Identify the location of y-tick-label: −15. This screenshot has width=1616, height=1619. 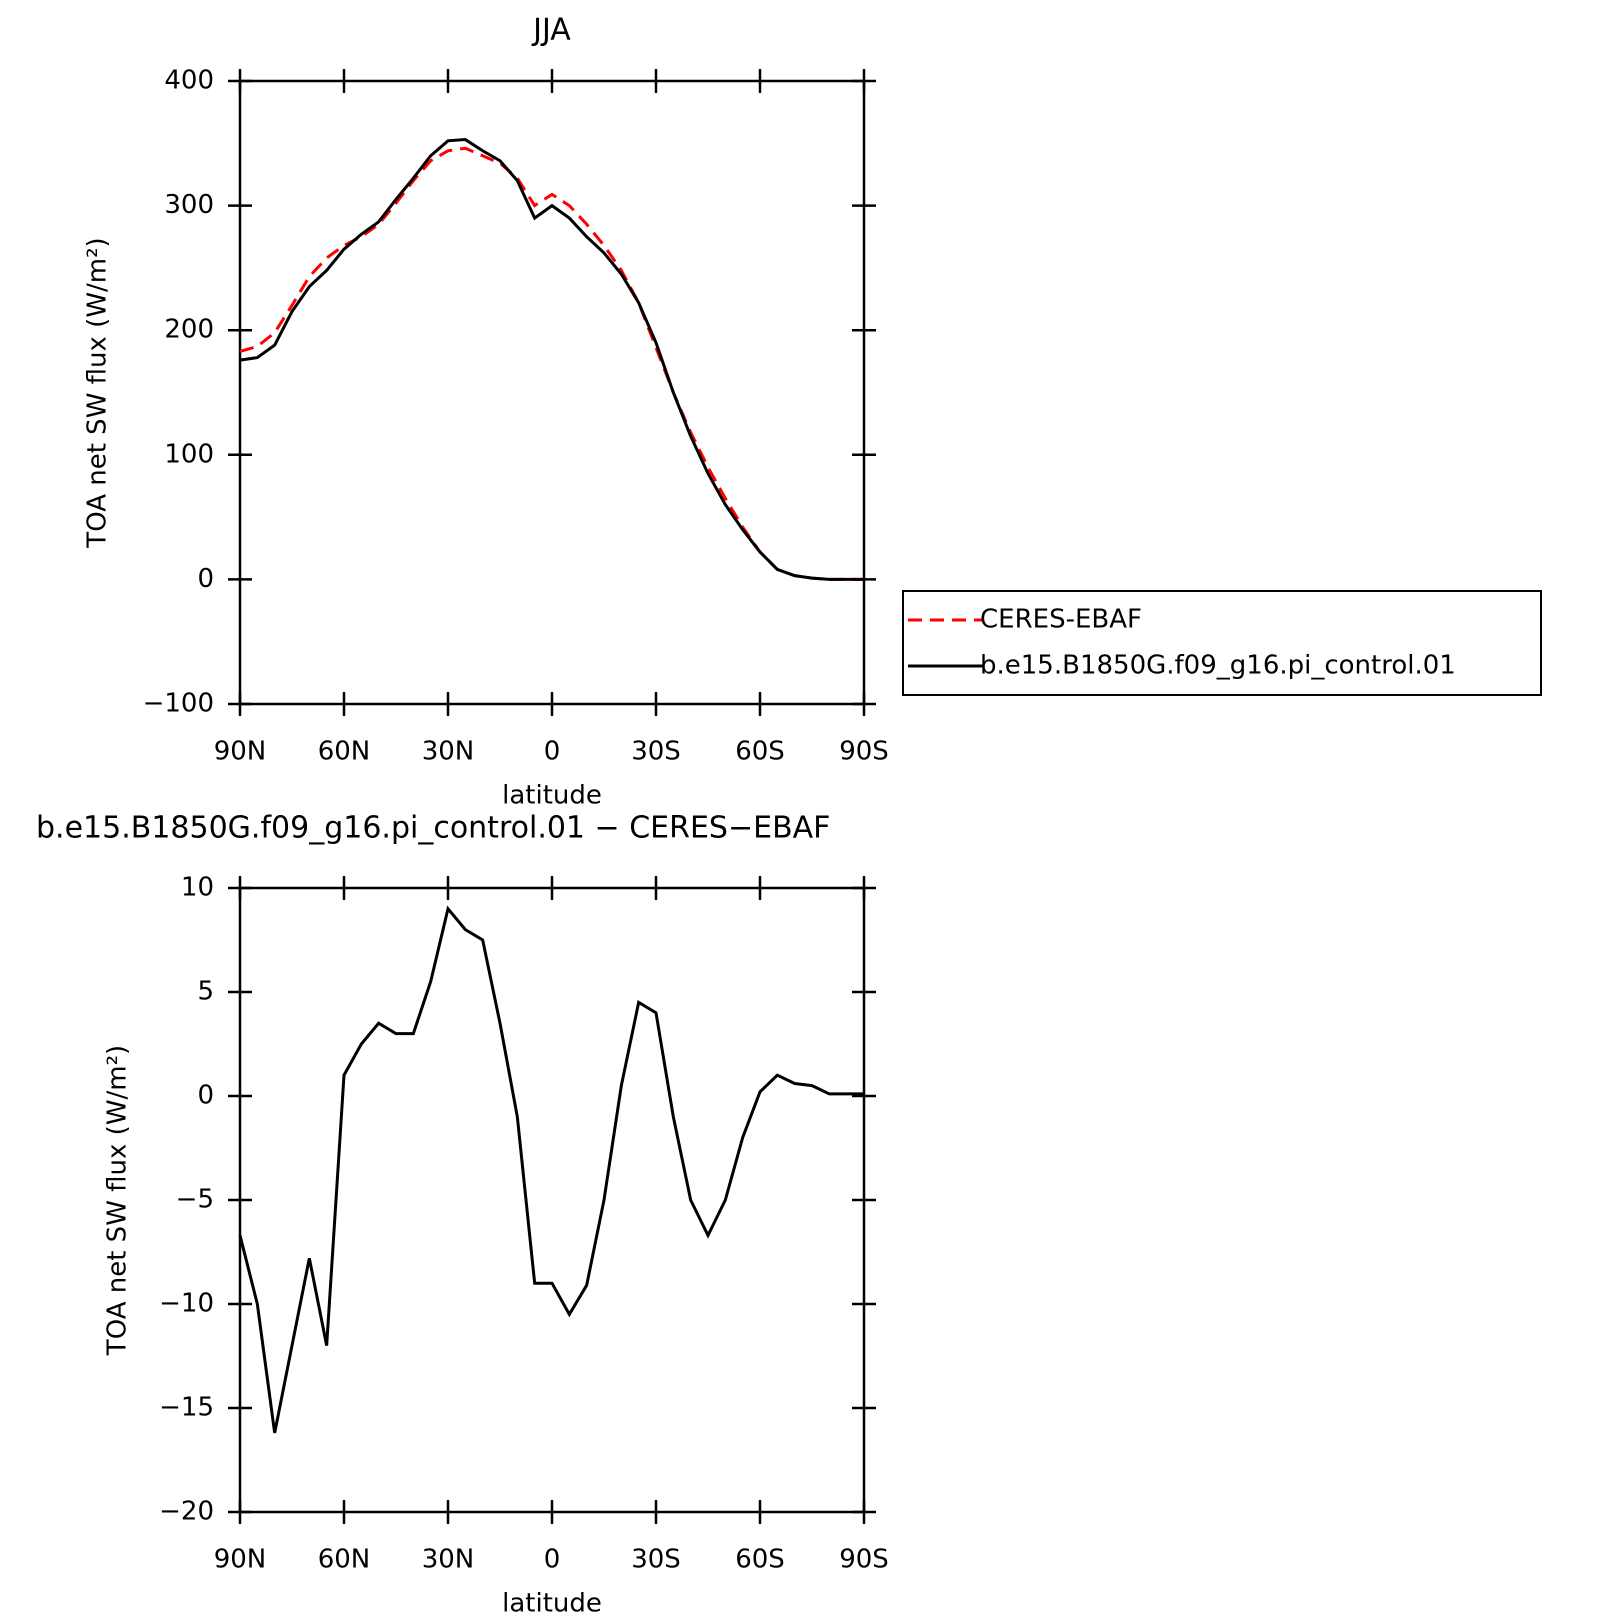
(186, 1408).